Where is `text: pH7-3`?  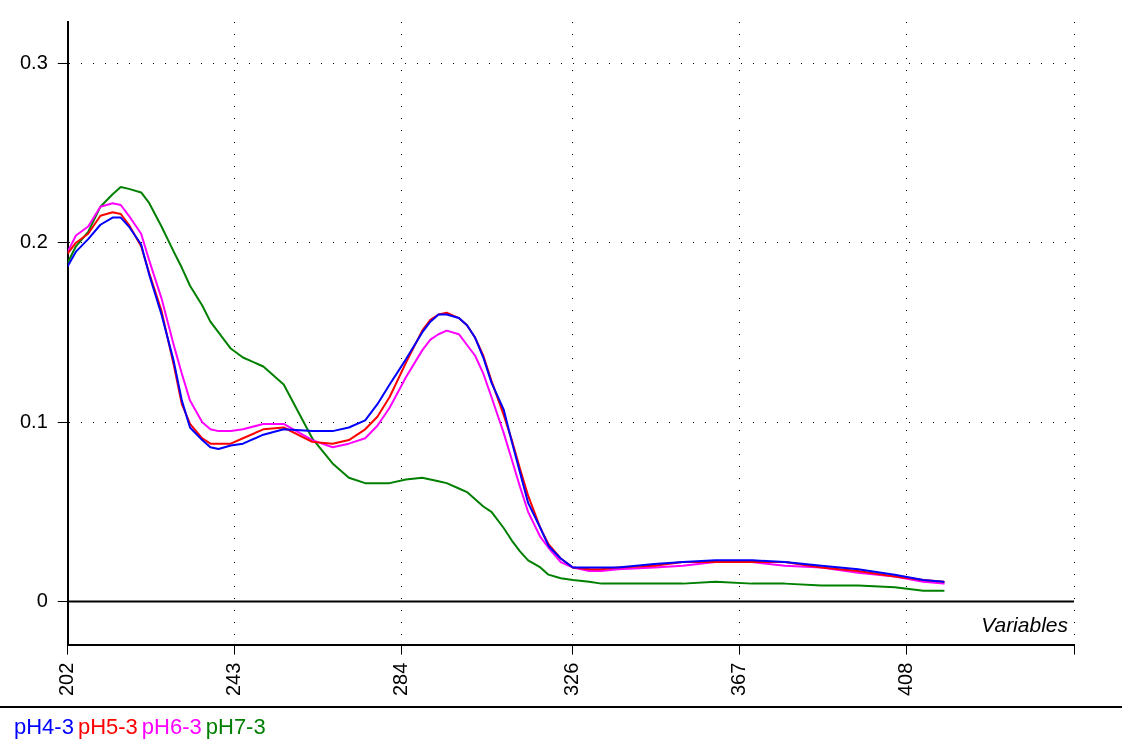 text: pH7-3 is located at coordinates (235, 726).